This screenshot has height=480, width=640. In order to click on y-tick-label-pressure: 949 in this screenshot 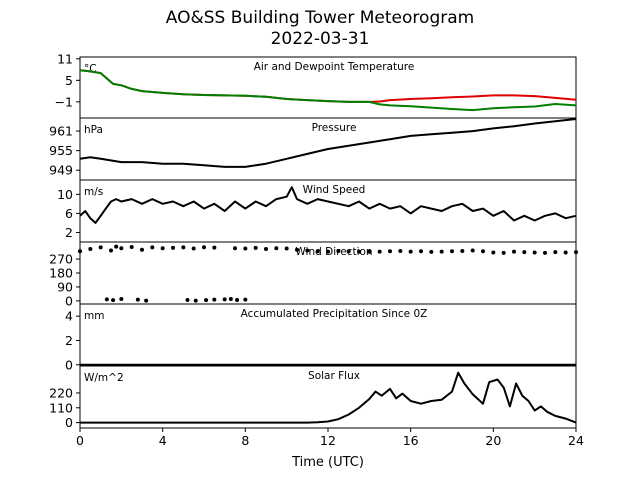, I will do `click(61, 170)`.